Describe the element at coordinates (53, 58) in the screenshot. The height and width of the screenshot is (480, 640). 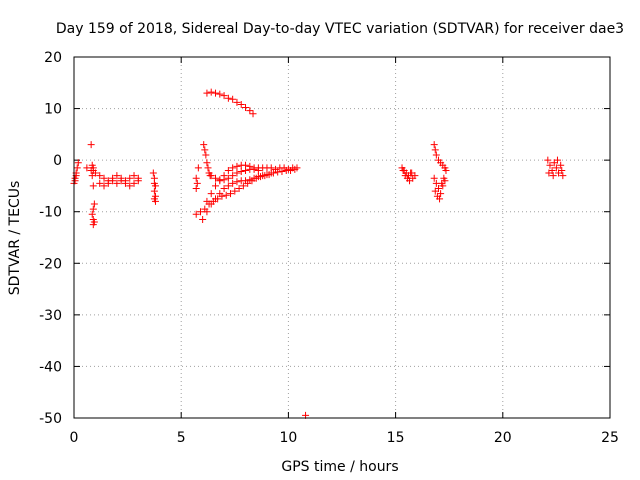
I see `y-tick-label: 20` at that location.